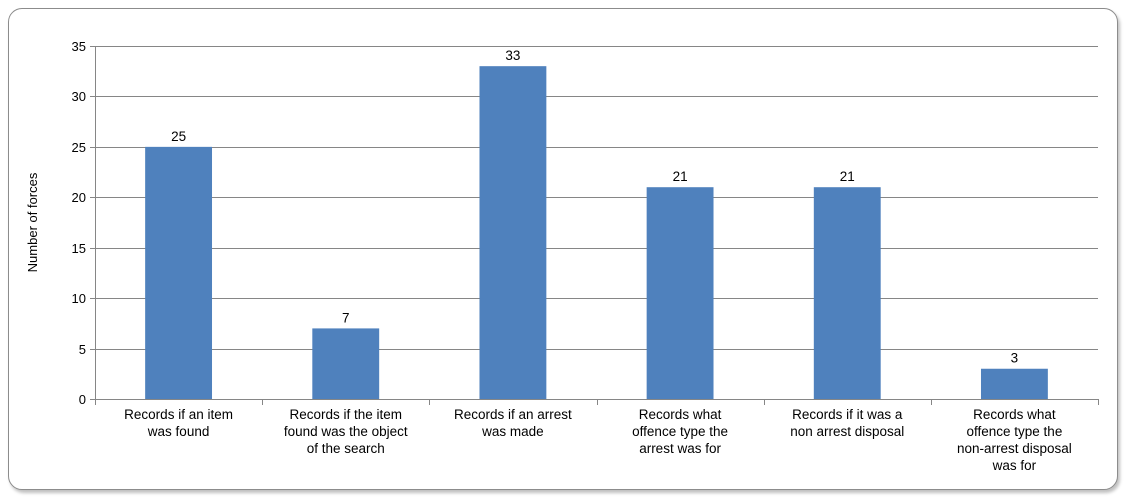 This screenshot has width=1126, height=499. What do you see at coordinates (847, 431) in the screenshot?
I see `category-label: non arrest disposal` at bounding box center [847, 431].